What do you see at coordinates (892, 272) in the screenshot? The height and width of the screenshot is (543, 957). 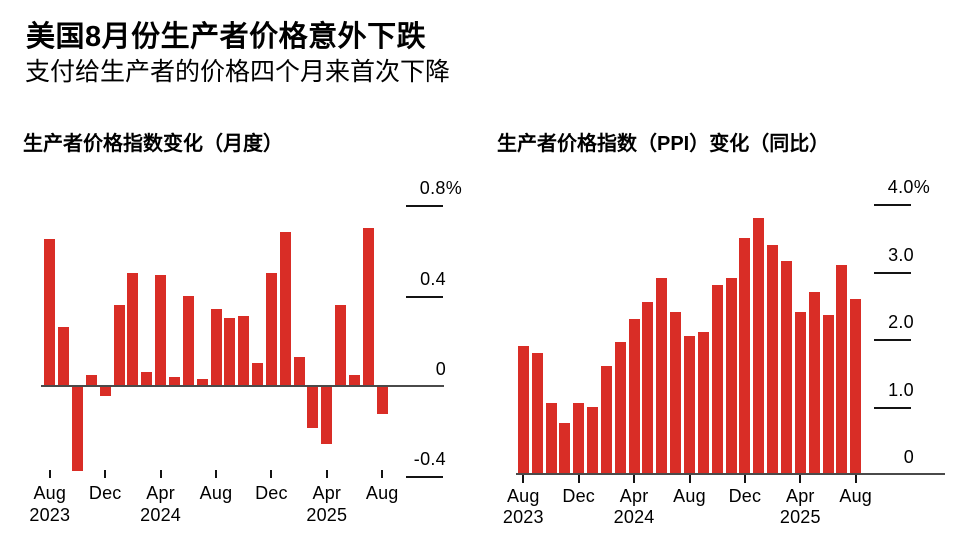 I see `y-tick-3.0` at bounding box center [892, 272].